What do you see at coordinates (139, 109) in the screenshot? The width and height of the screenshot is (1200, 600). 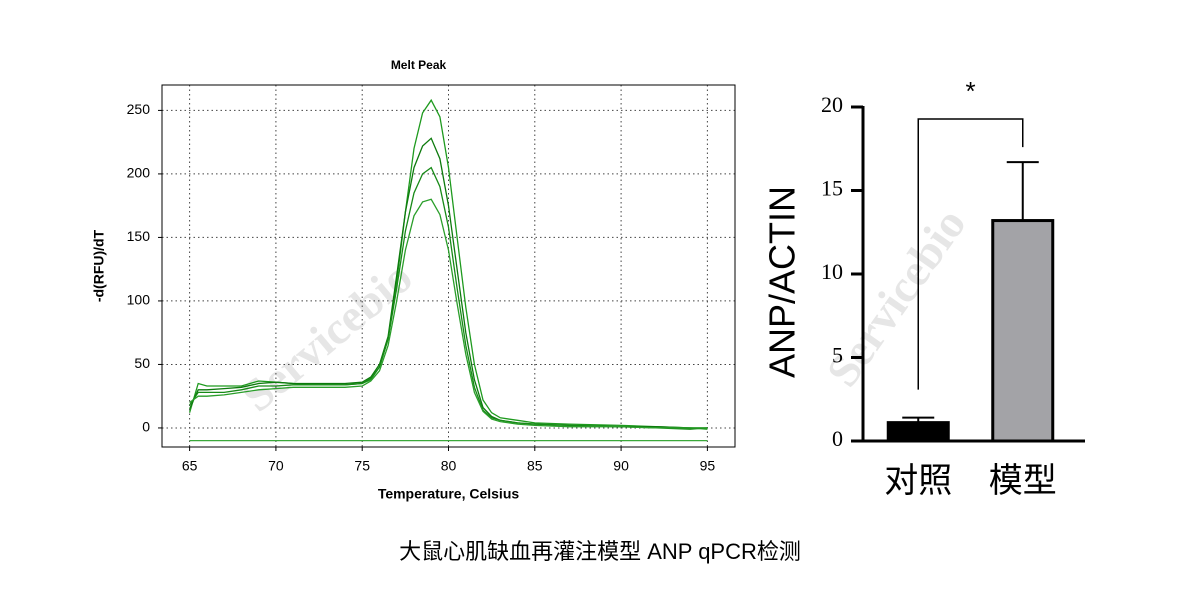 I see `y-tick-label: 250` at bounding box center [139, 109].